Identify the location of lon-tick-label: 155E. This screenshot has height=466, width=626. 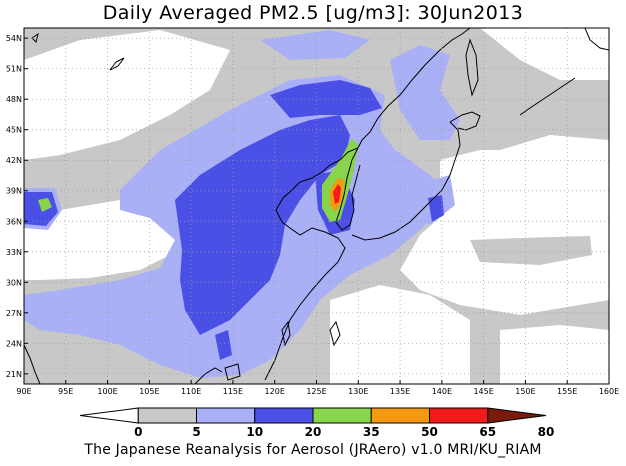
(567, 391).